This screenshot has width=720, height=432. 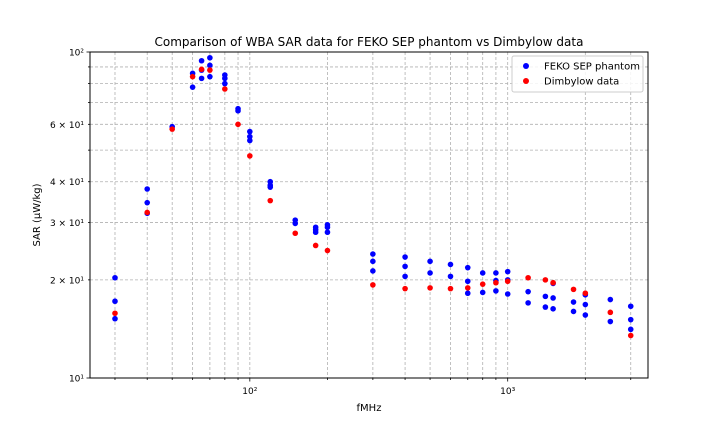 What do you see at coordinates (592, 67) in the screenshot?
I see `legend-label-feko: FEKO SEP phantom` at bounding box center [592, 67].